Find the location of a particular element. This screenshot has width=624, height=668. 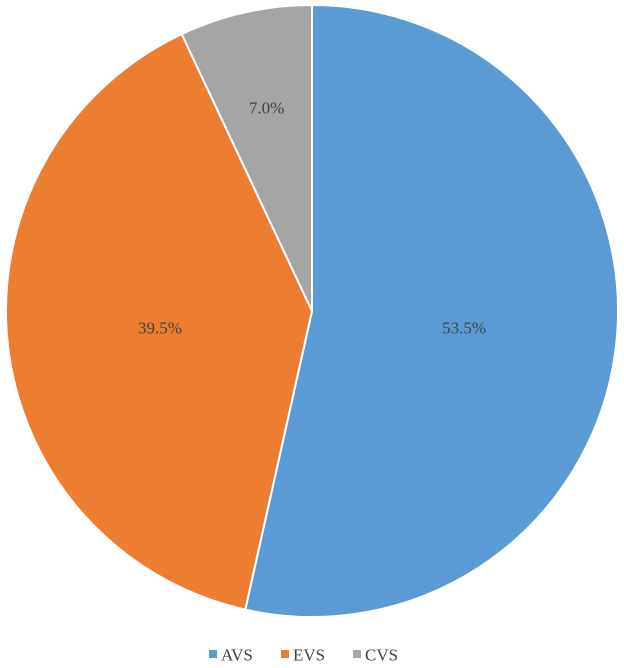

chart-legend: AVS EVS CVS is located at coordinates (303, 655).